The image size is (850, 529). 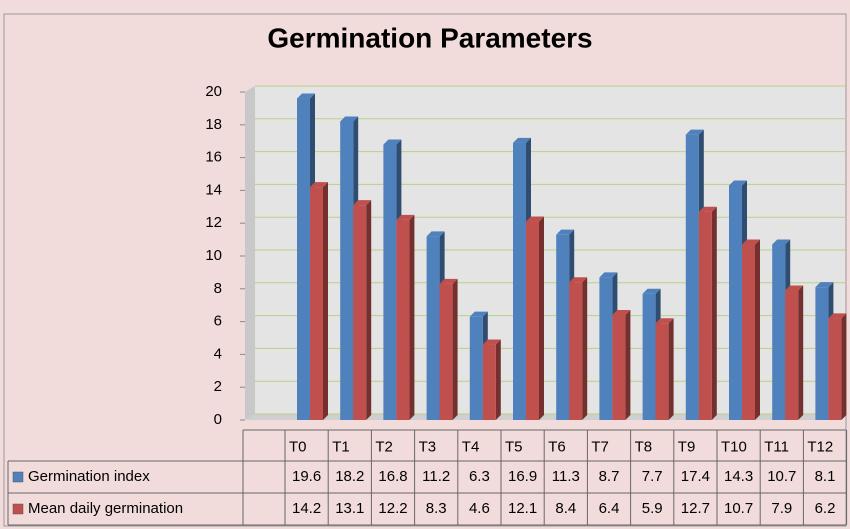 I want to click on table-value: 11.3, so click(x=566, y=476).